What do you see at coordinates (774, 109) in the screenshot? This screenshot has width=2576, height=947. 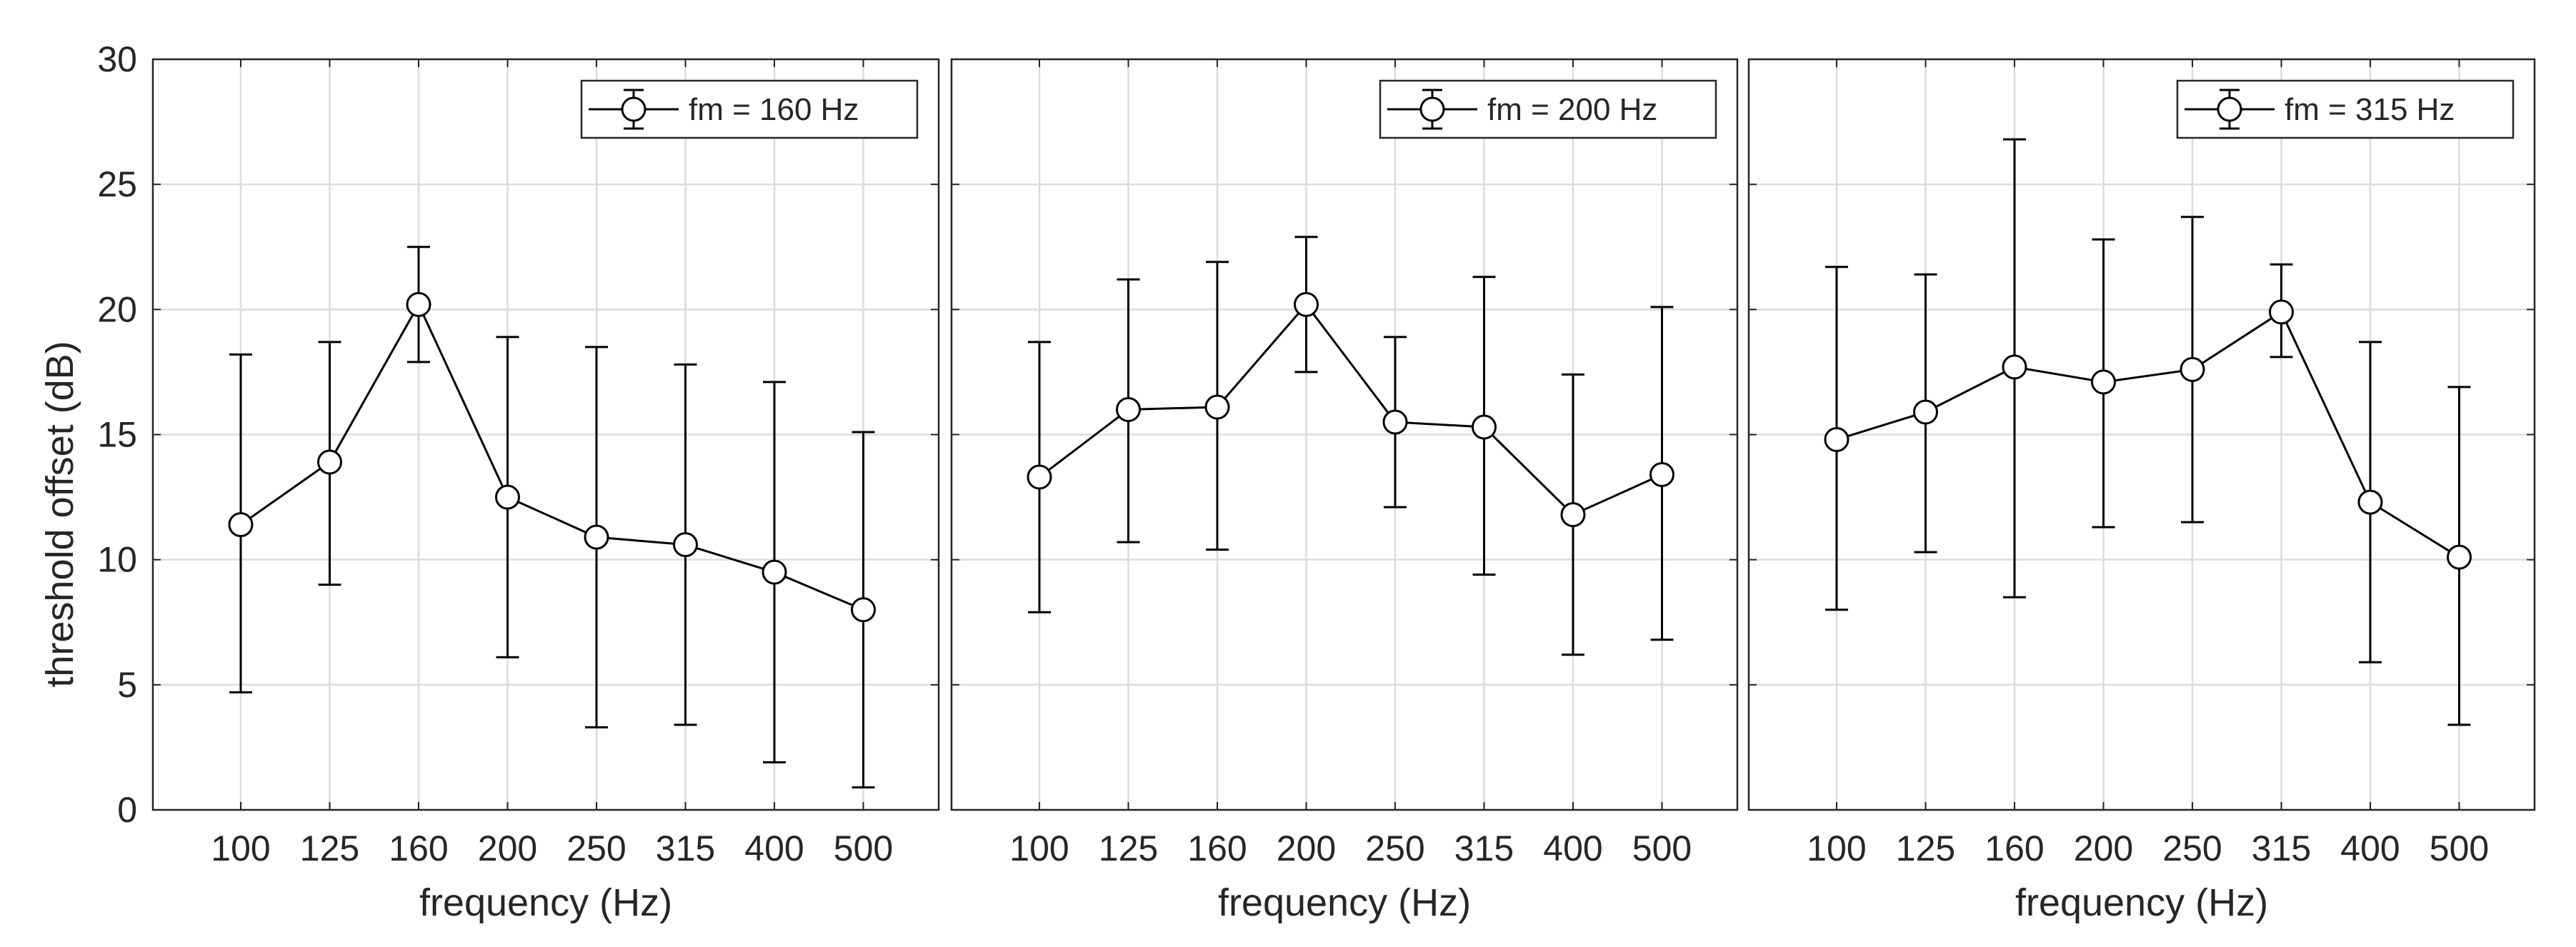 I see `legend-label: fm = 160 Hz` at bounding box center [774, 109].